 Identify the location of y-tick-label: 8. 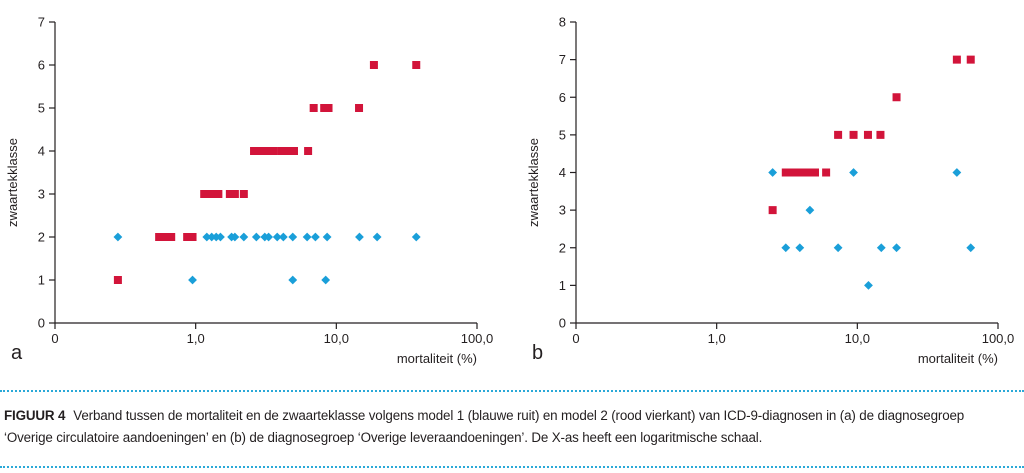
(562, 22).